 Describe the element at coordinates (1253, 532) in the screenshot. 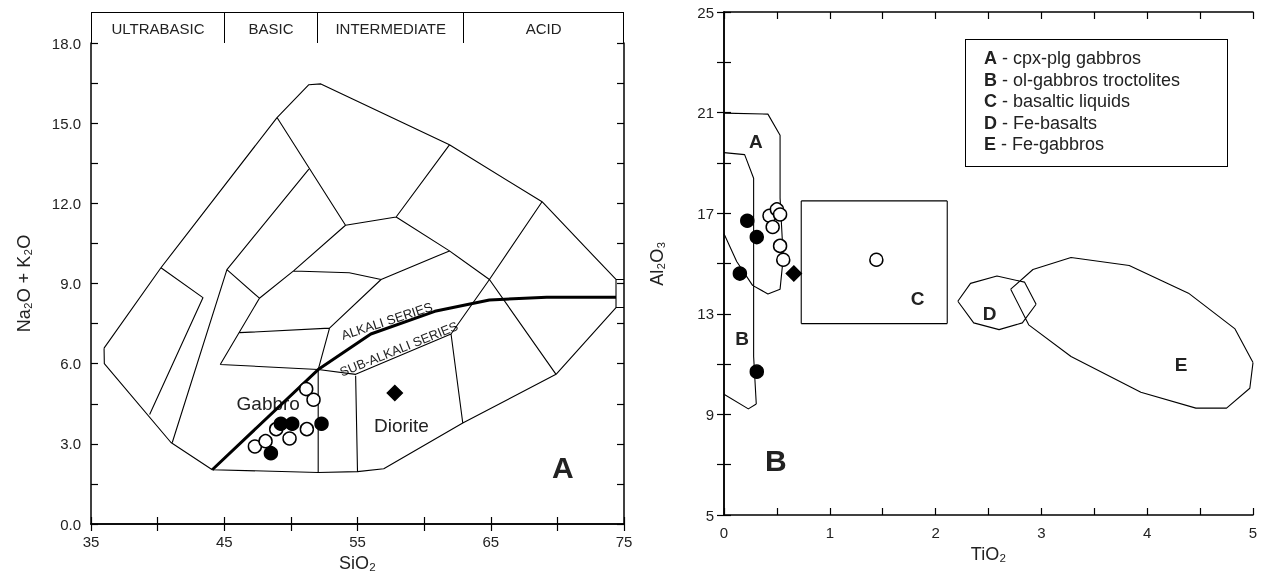

I see `x-tick-label: 5` at that location.